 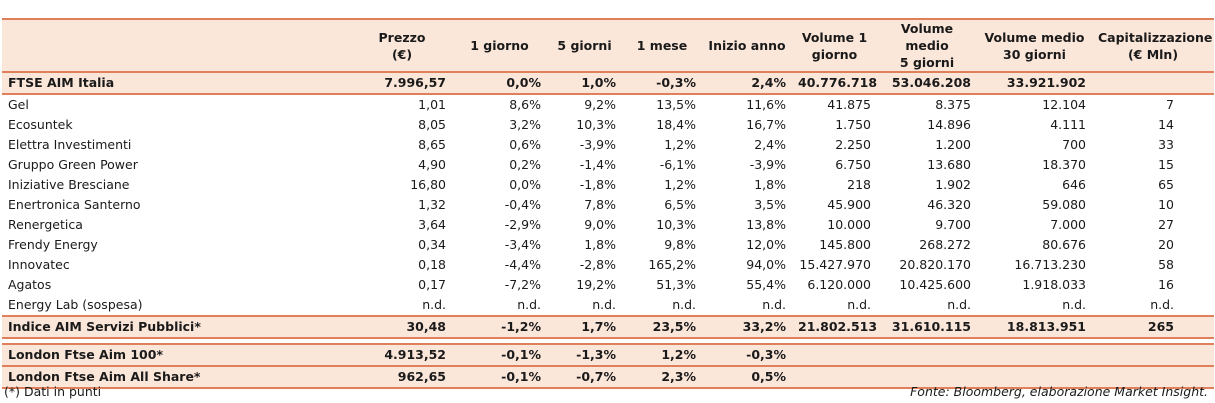 I want to click on cell-1m: 165,2%, so click(x=672, y=264).